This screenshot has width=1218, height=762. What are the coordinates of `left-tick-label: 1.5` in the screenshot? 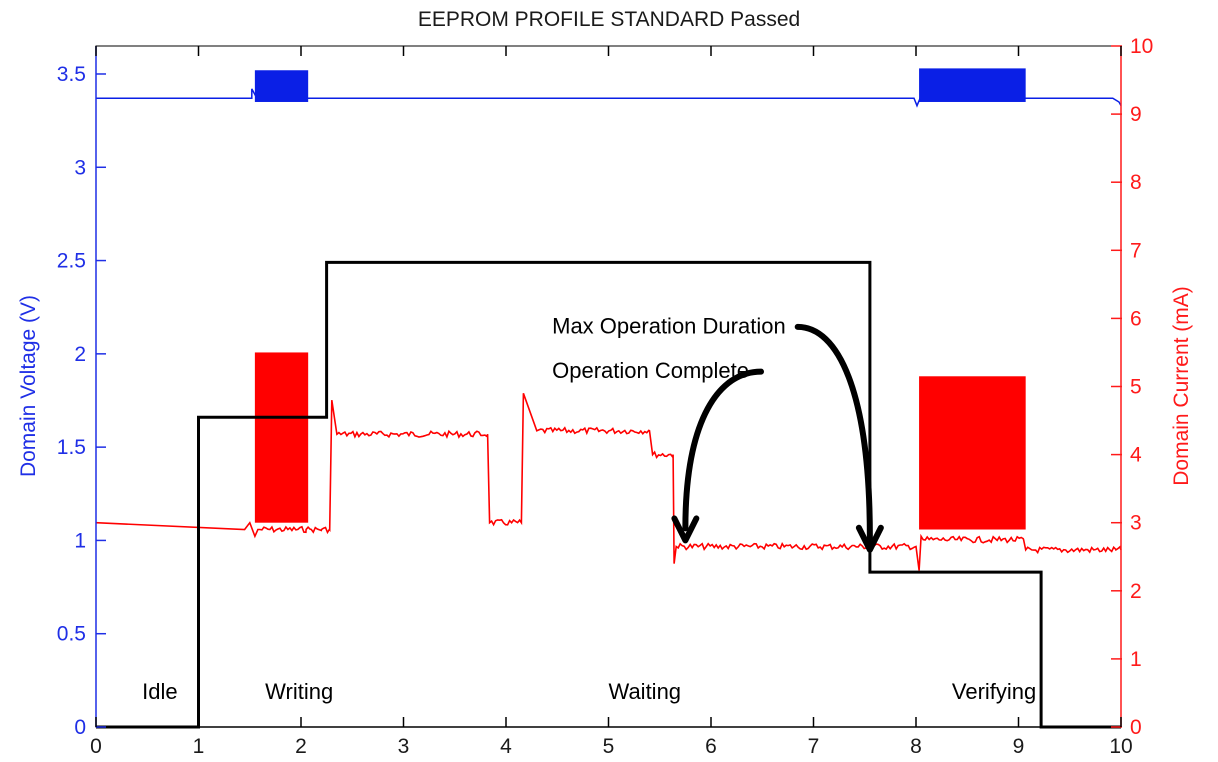 It's located at (71, 447).